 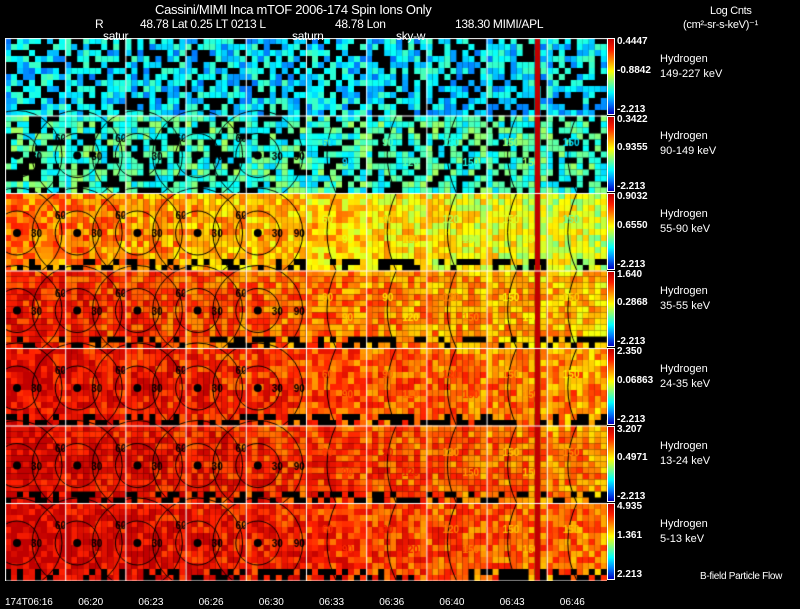 What do you see at coordinates (632, 303) in the screenshot?
I see `colorbar-mid: 0.2868` at bounding box center [632, 303].